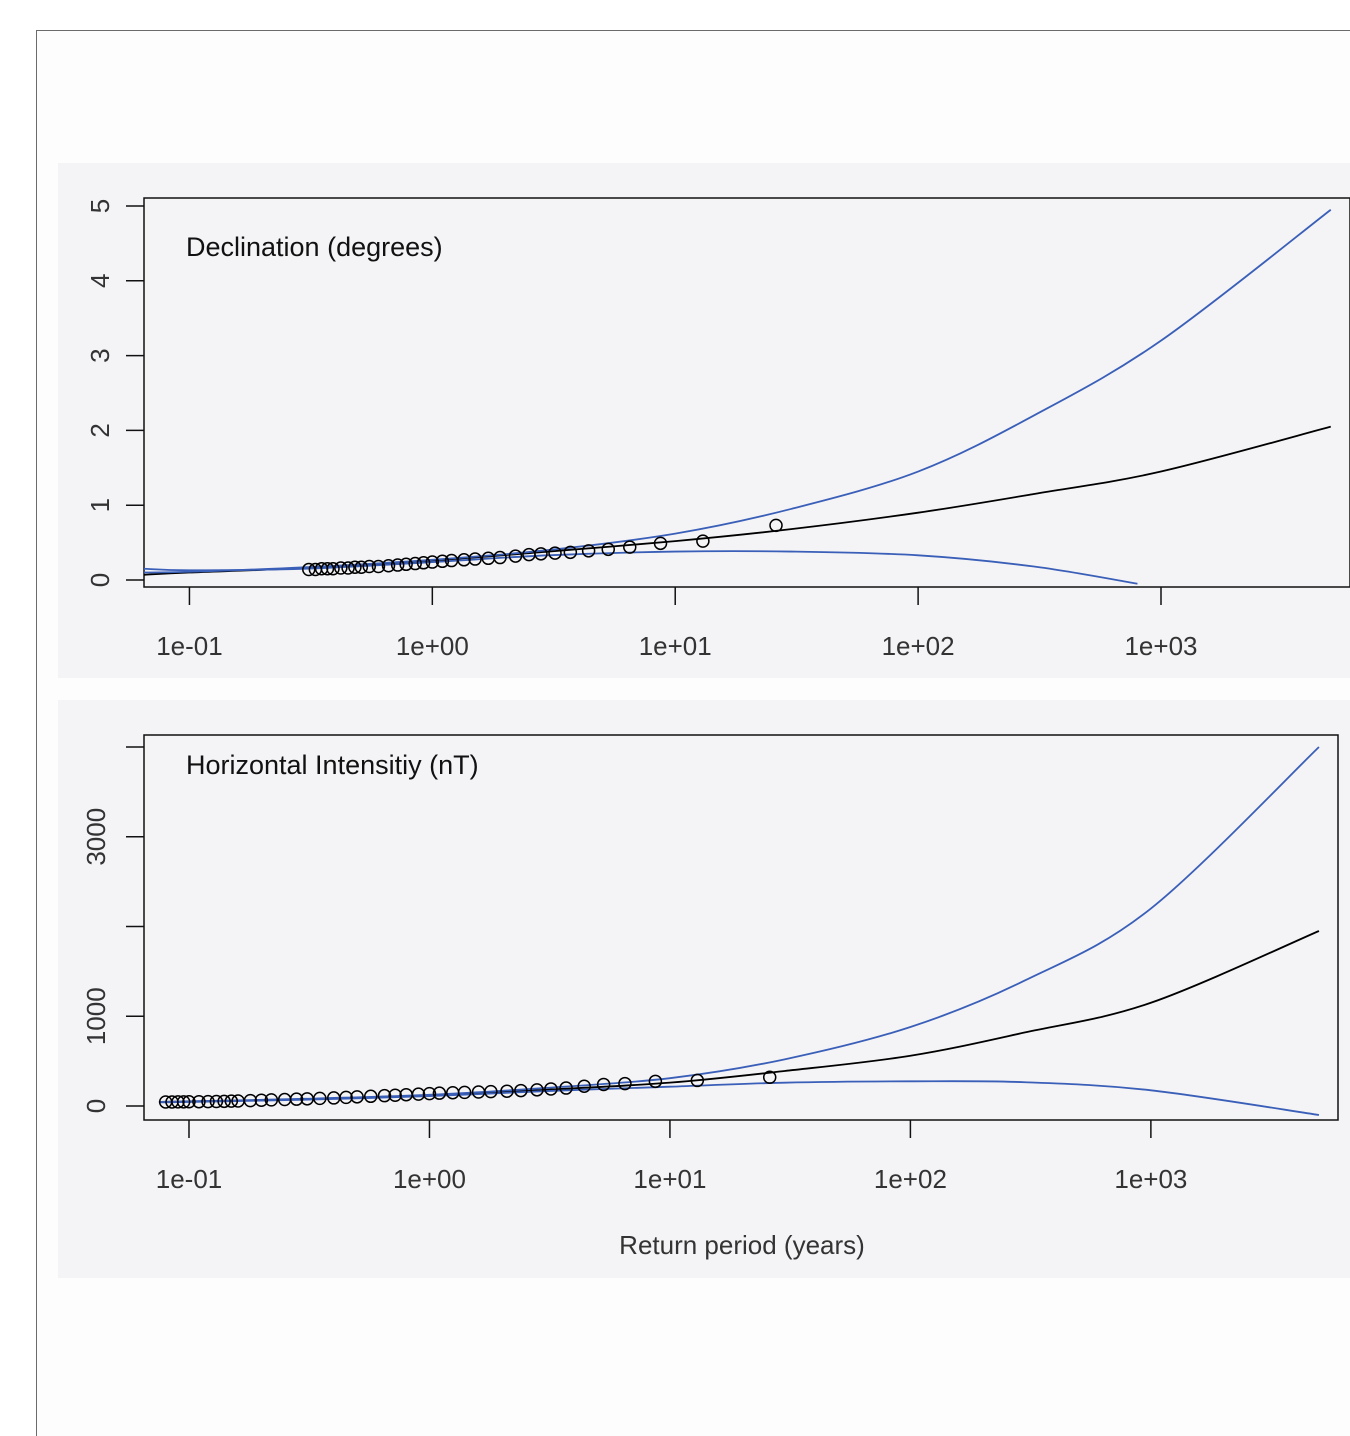 This screenshot has height=1436, width=1350. What do you see at coordinates (332, 765) in the screenshot?
I see `chart-title: Horizontal Intensitiy (nT)` at bounding box center [332, 765].